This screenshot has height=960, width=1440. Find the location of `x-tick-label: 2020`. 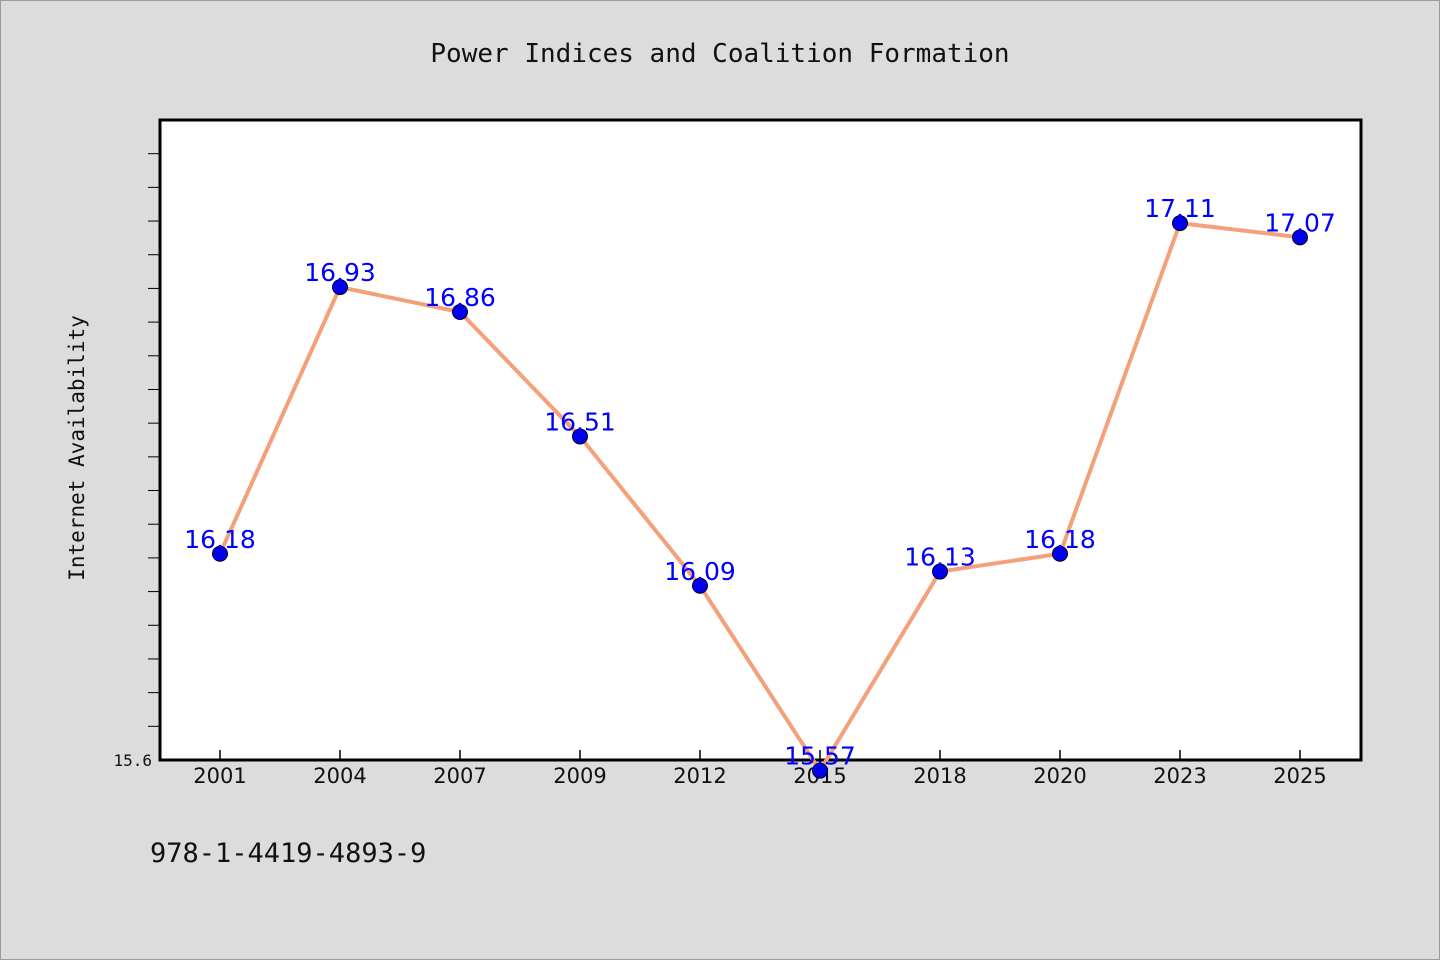

x-tick-label: 2020 is located at coordinates (1059, 776).